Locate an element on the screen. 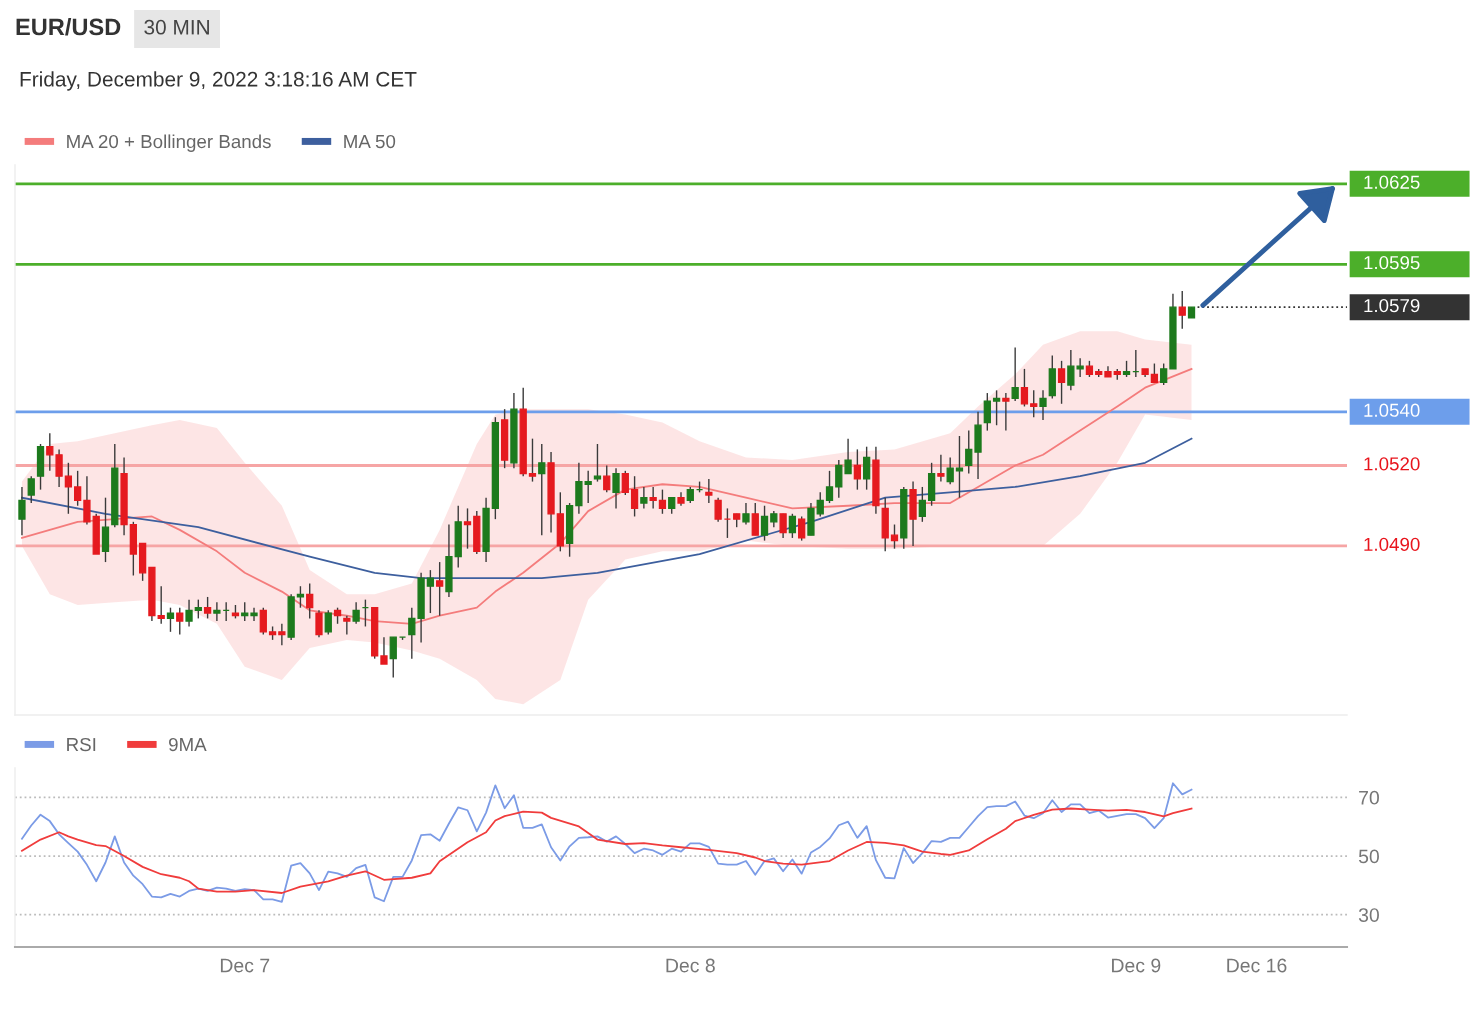 The image size is (1472, 1022). y-tick-label: 50 is located at coordinates (1368, 856).